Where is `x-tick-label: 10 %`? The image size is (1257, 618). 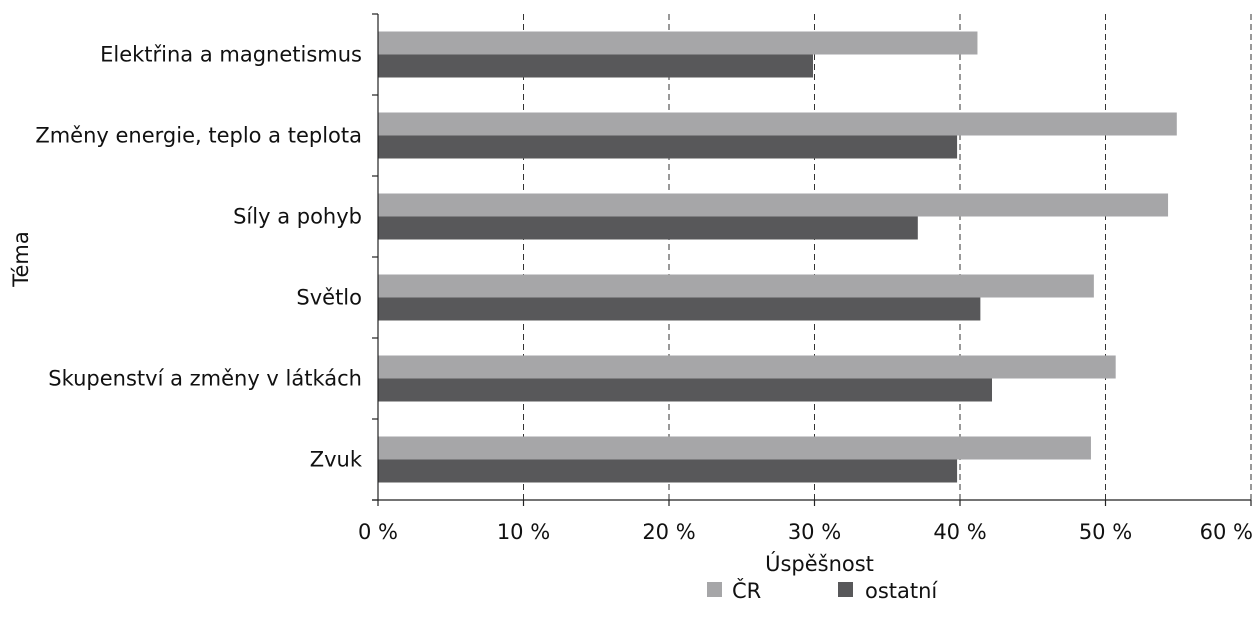
x-tick-label: 10 % is located at coordinates (523, 532).